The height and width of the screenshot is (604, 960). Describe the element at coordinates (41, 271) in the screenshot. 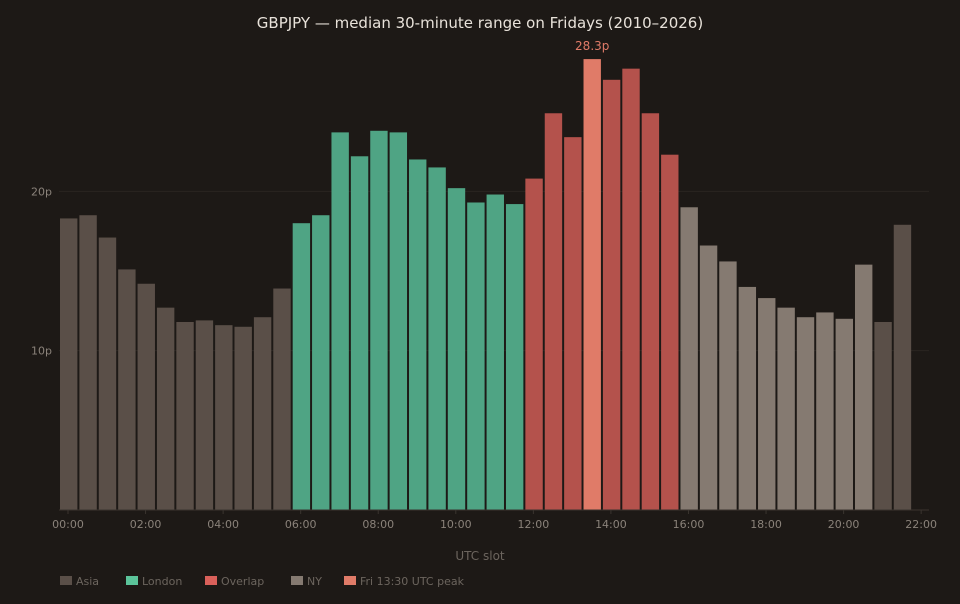

I see `y-axis-ticks: 10p 20p` at that location.